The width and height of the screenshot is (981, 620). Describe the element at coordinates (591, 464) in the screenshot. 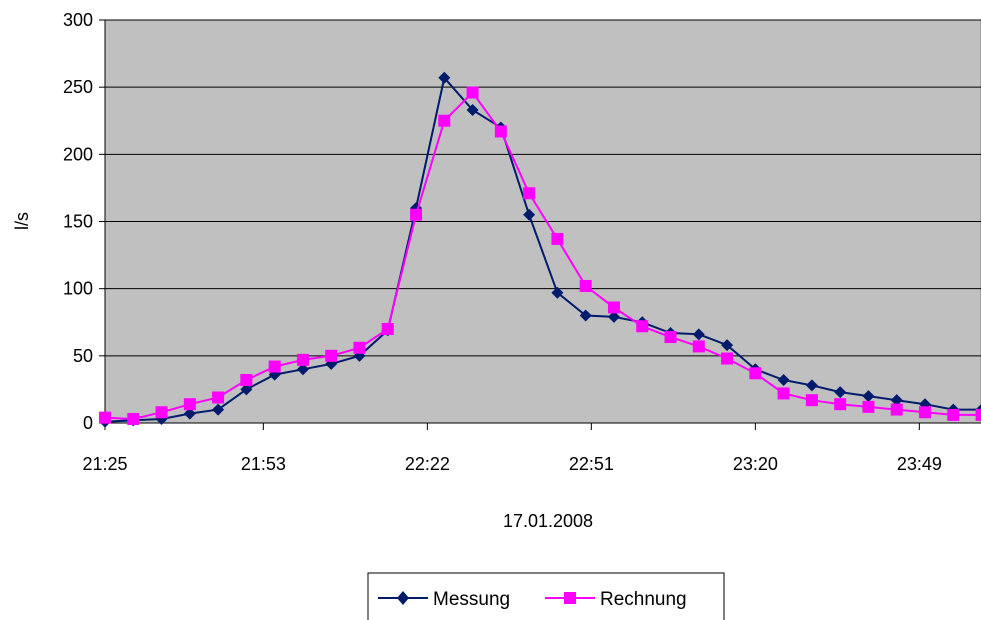

I see `x-tick-label: 22:51` at that location.